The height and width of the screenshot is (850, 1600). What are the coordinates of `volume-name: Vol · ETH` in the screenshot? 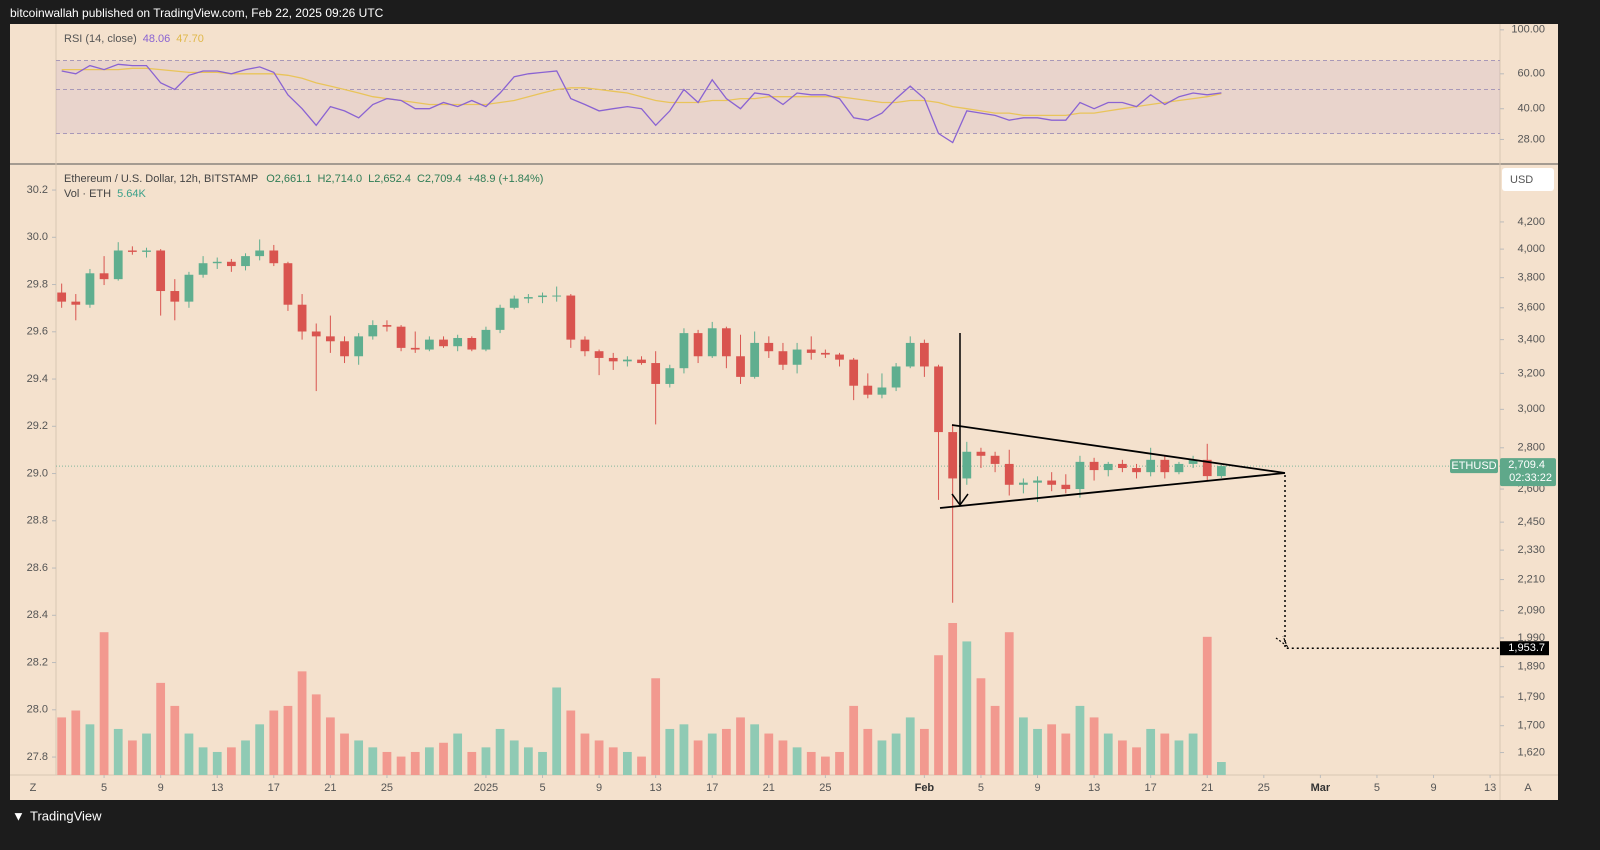 It's located at (87, 194).